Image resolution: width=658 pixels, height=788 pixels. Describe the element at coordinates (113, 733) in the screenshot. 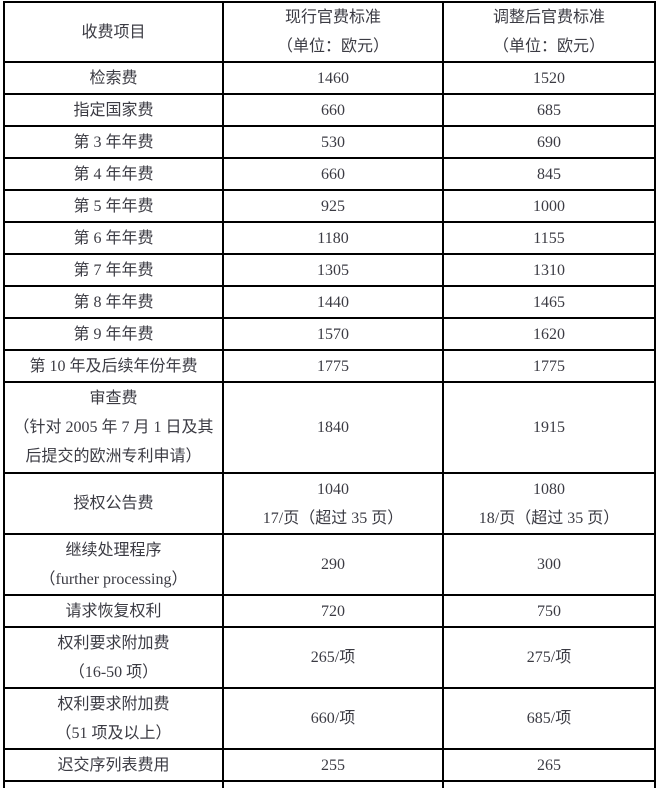

I see `cell-line: （51 项及以上）` at that location.